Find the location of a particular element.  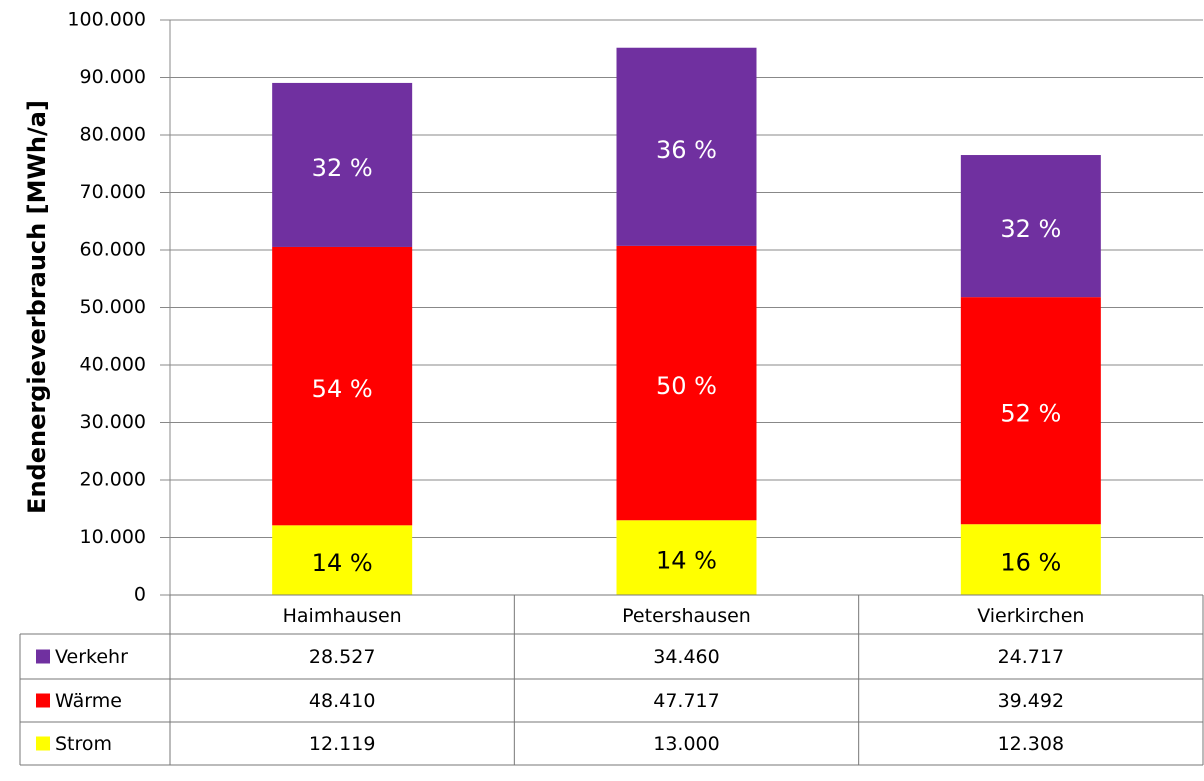

legend-label: Verkehr is located at coordinates (91, 657).